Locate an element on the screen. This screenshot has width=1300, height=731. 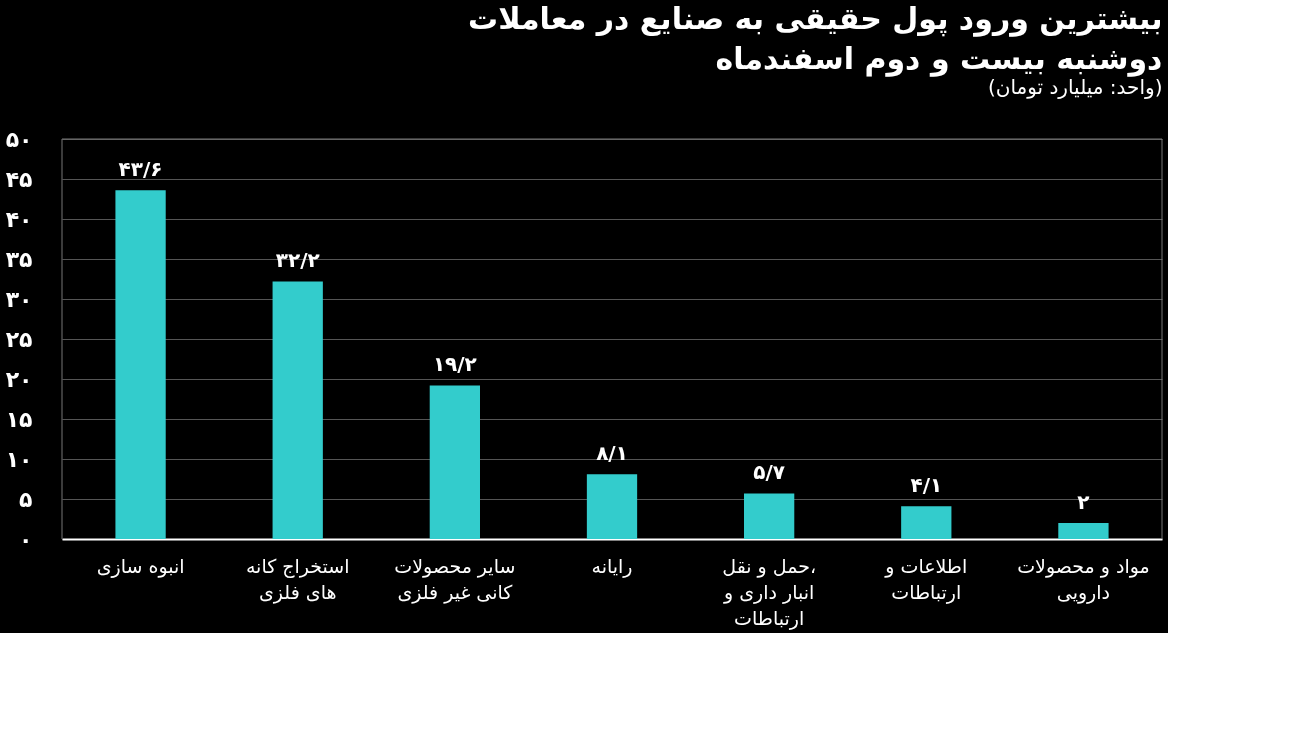
y-tick-label: ۳۵ is located at coordinates (19, 259).